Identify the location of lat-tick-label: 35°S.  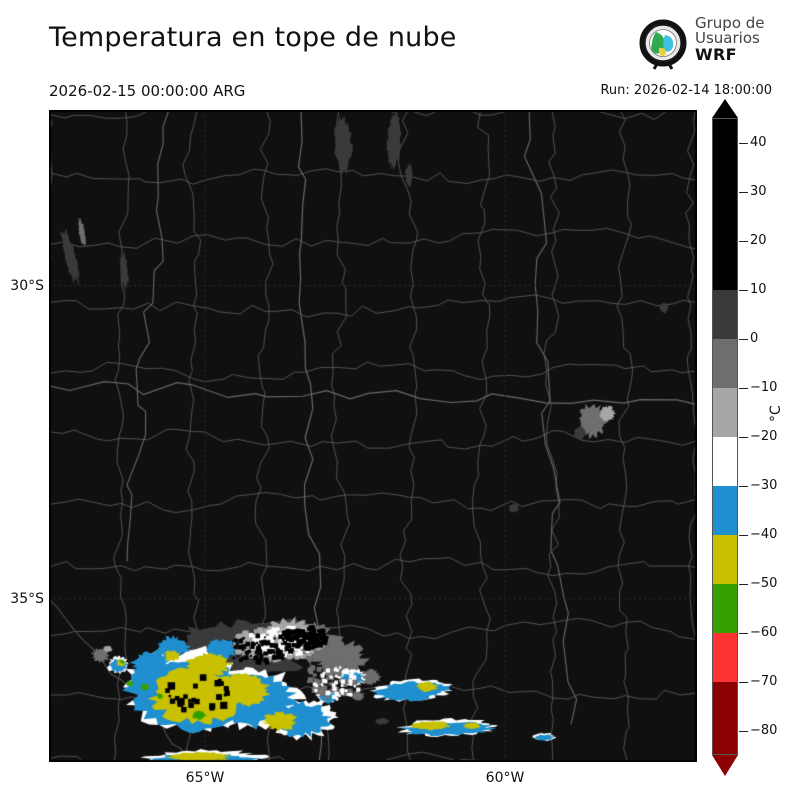
(27, 599).